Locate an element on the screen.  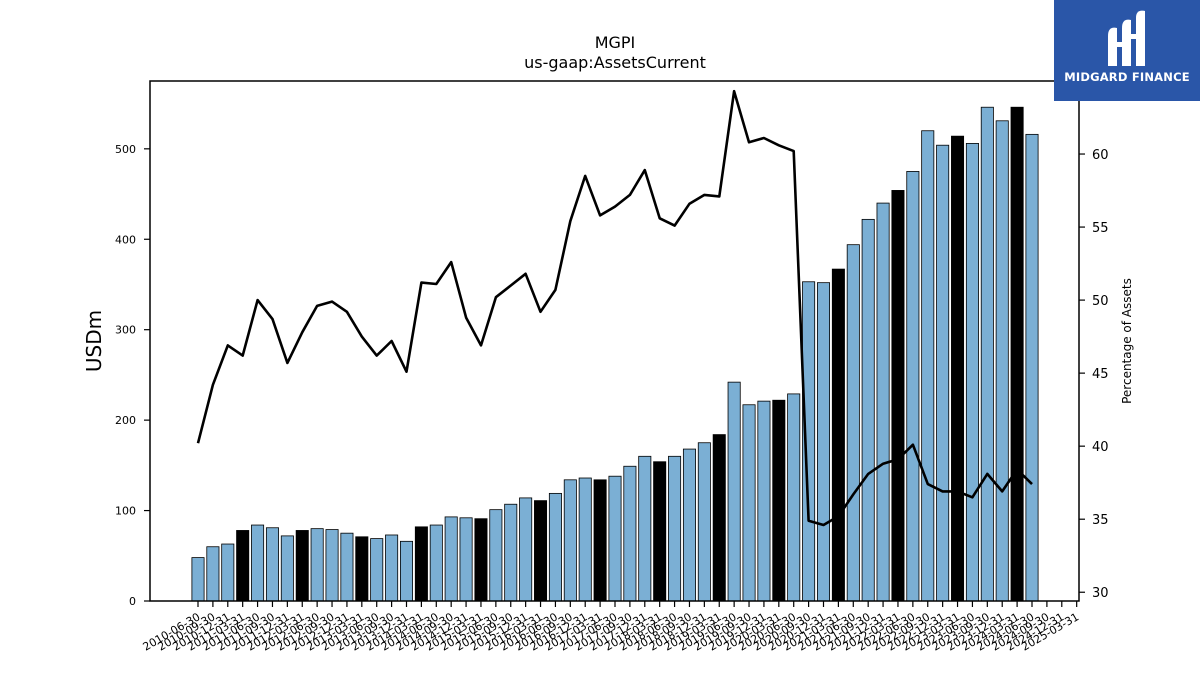
left-axis: 0 100 200 300 400 500 is located at coordinates (132, 375).